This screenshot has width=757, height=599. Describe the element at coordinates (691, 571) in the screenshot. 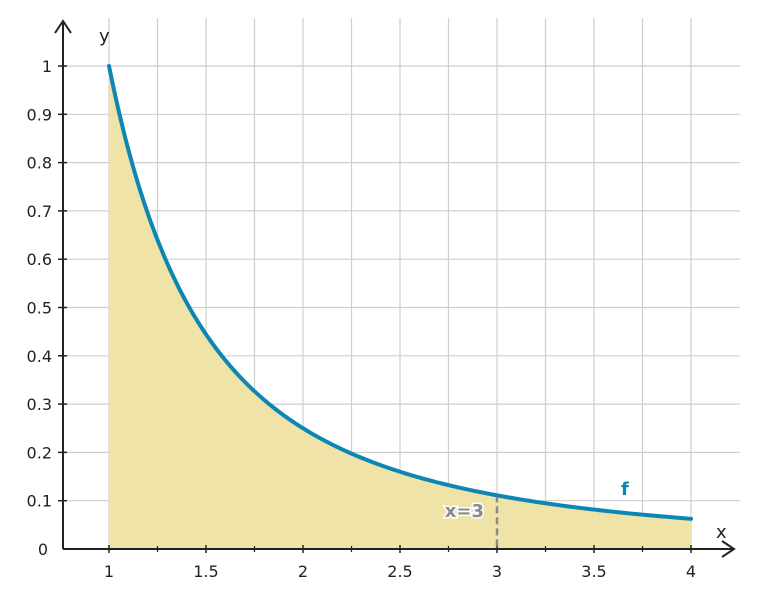

I see `x-tick-label: 4` at that location.